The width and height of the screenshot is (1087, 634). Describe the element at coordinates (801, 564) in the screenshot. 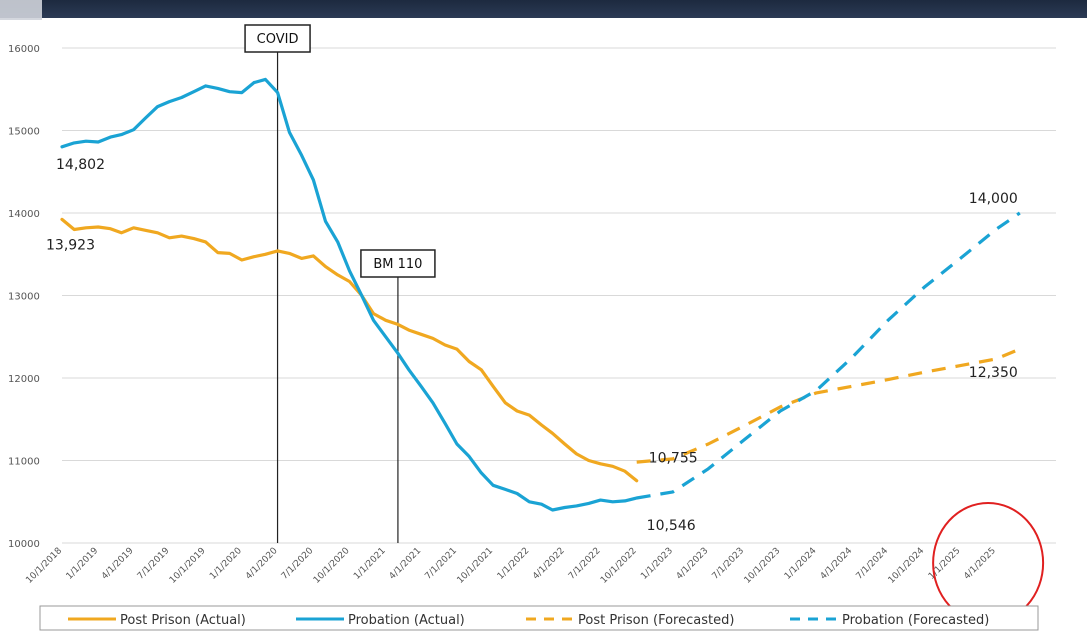

I see `x-tick-label: 1/1/2024` at that location.